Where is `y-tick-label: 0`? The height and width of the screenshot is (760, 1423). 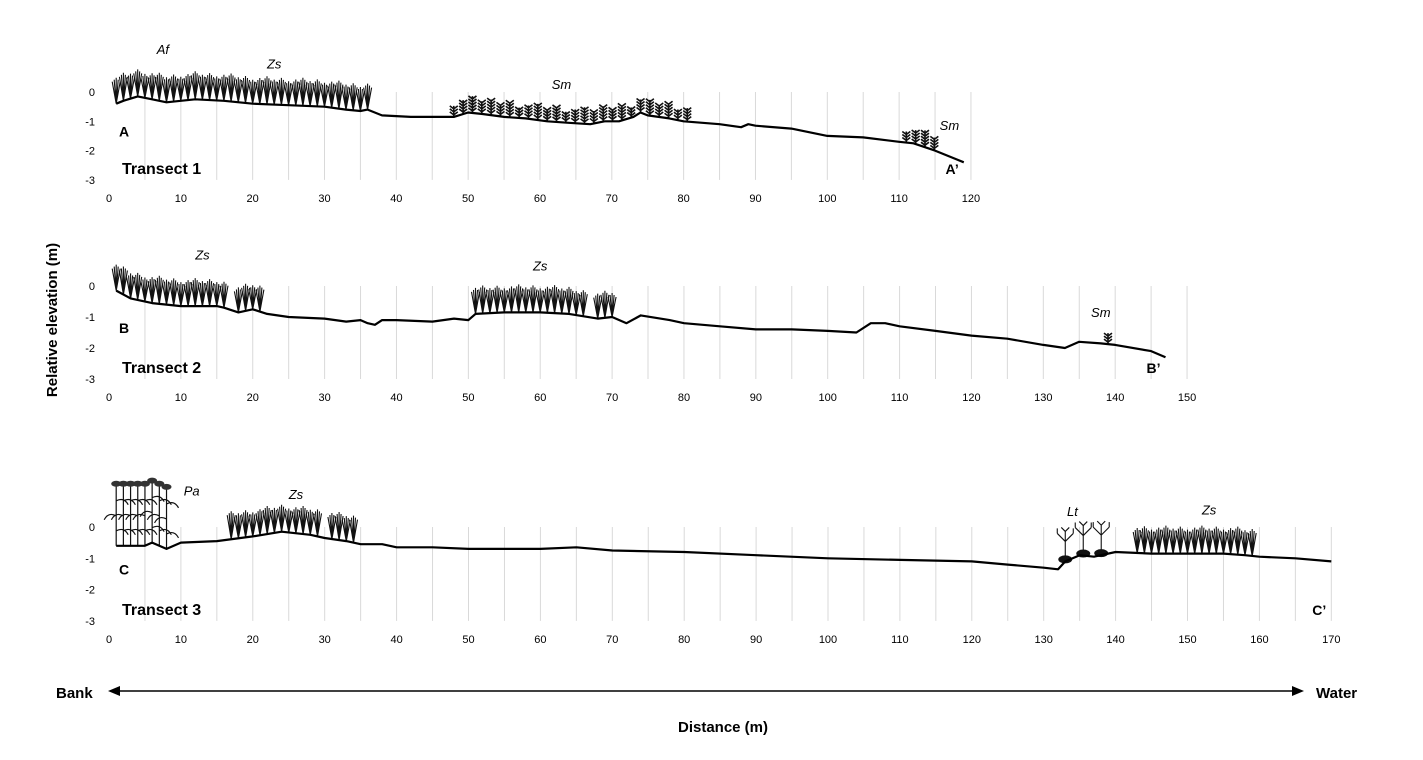 y-tick-label: 0 is located at coordinates (92, 528).